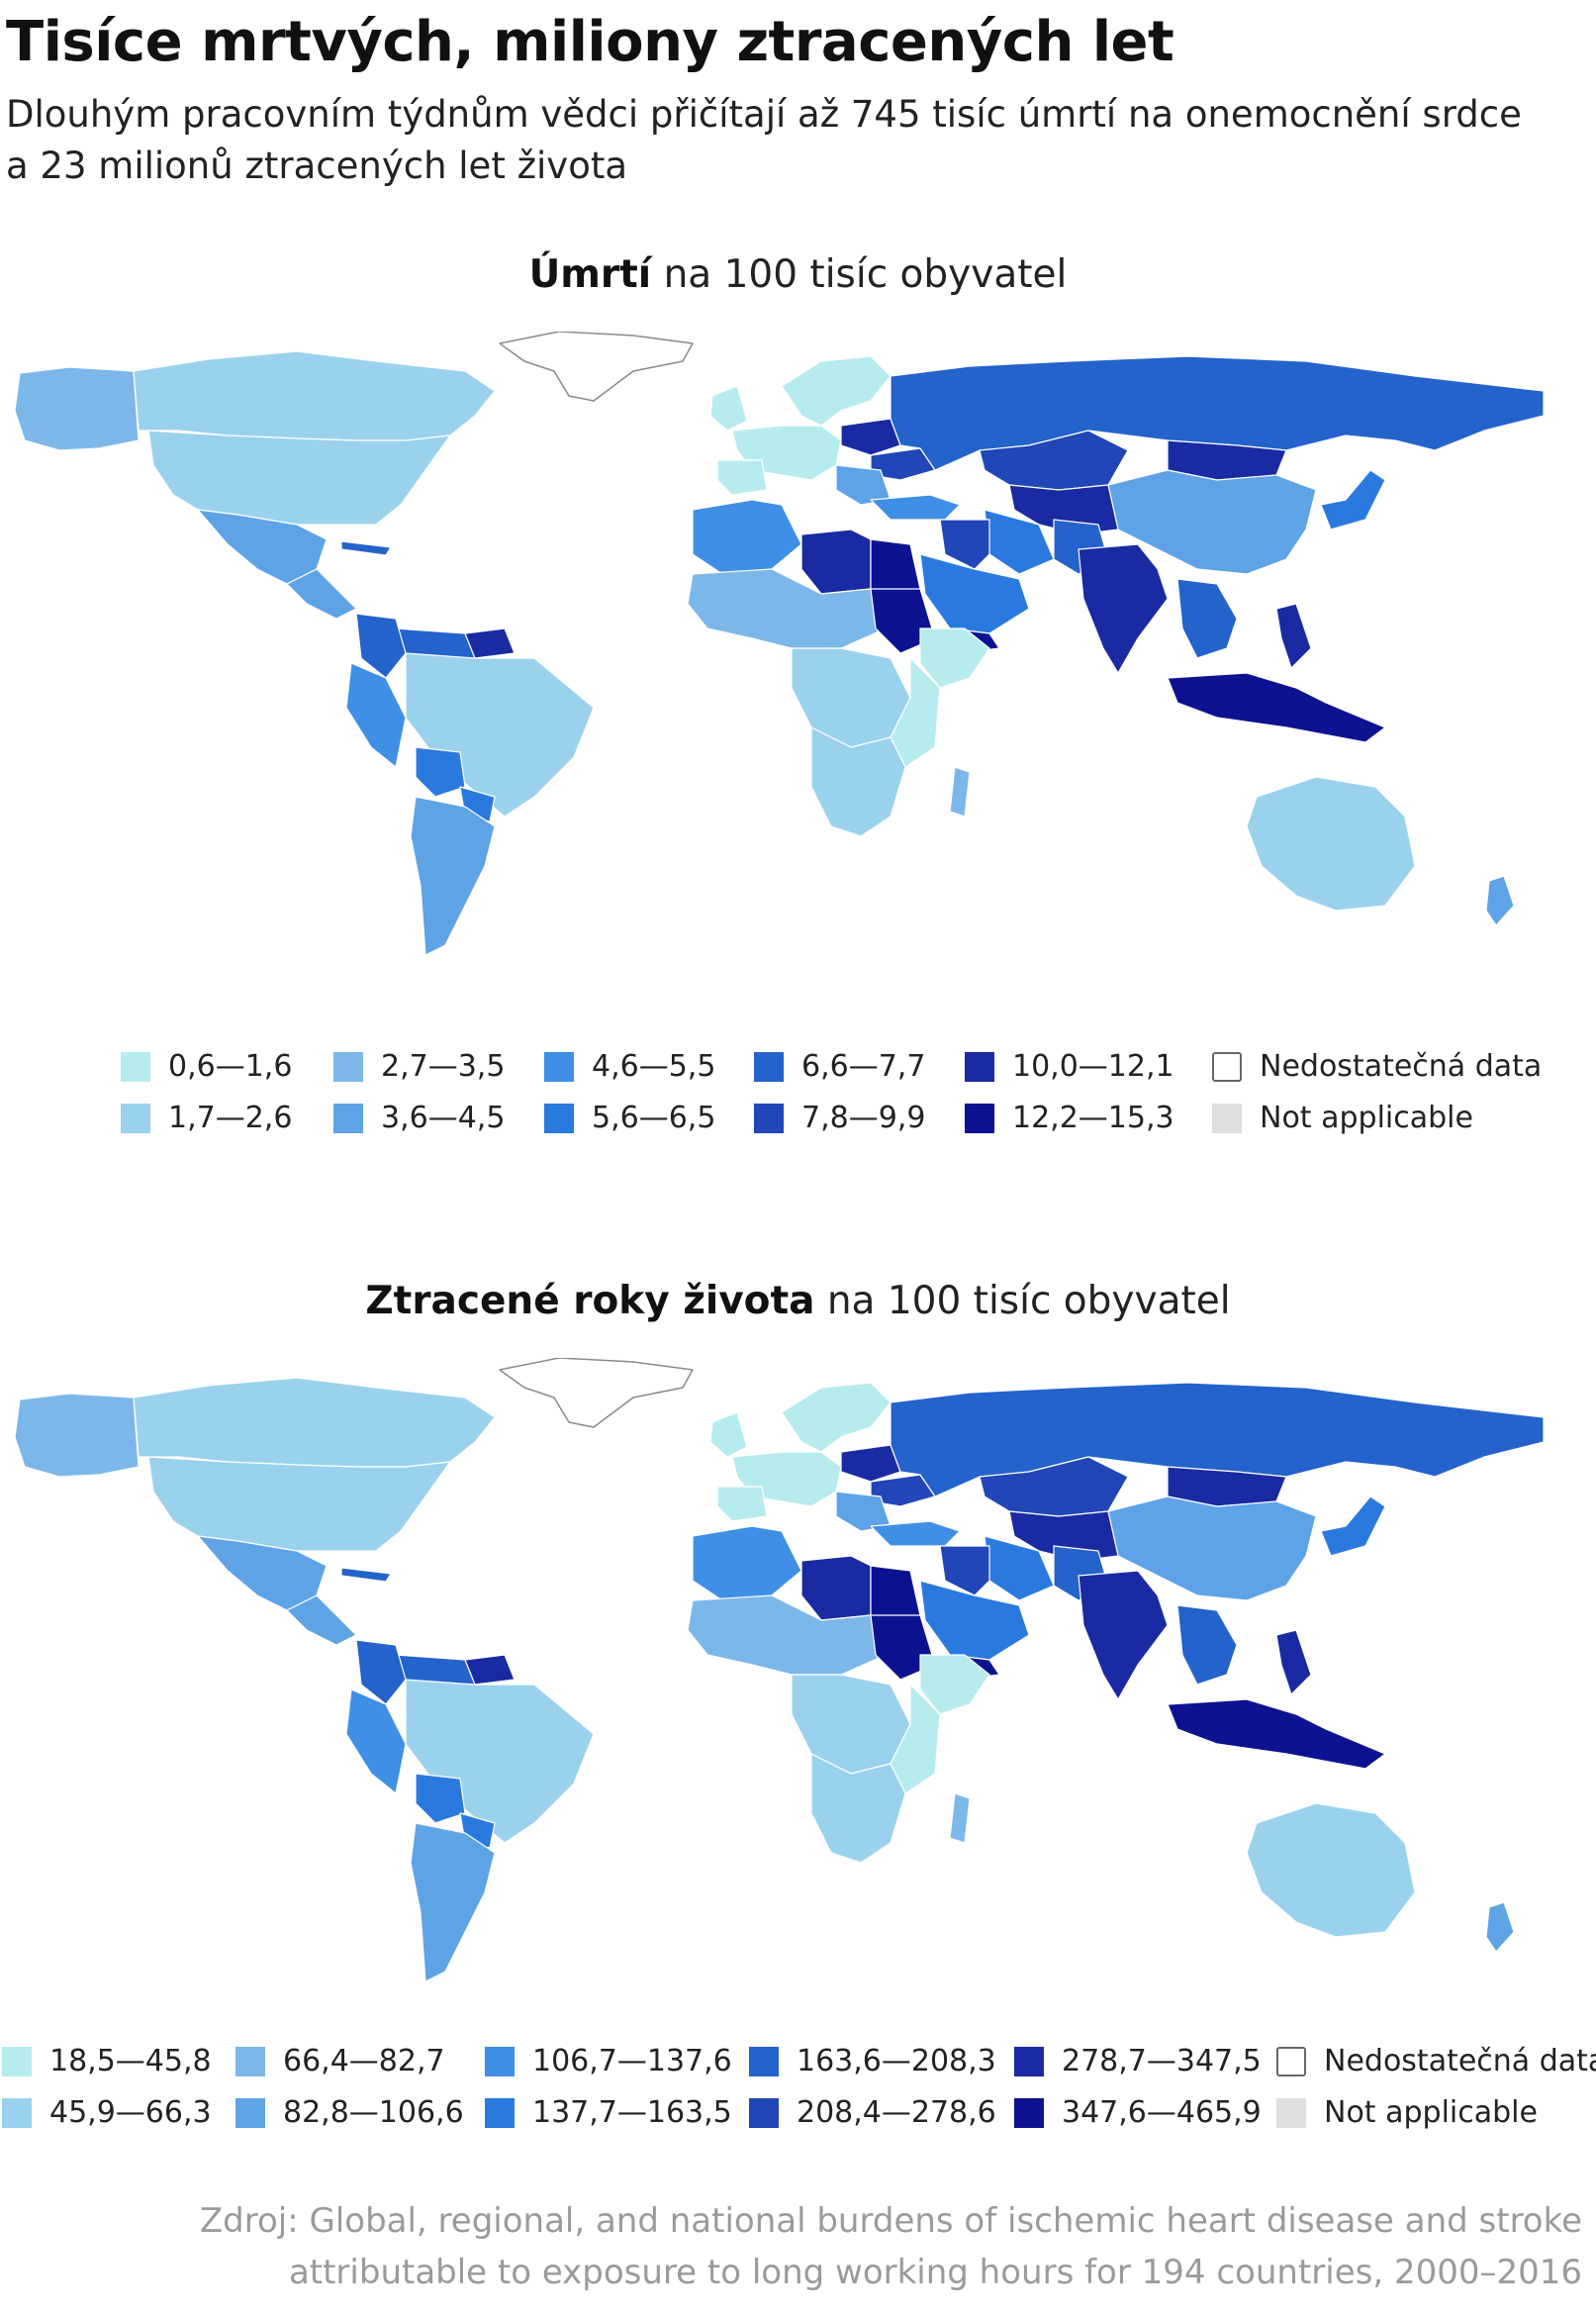 The height and width of the screenshot is (2316, 1596). I want to click on map1-legend-item: 10,0—12,1, so click(1069, 1066).